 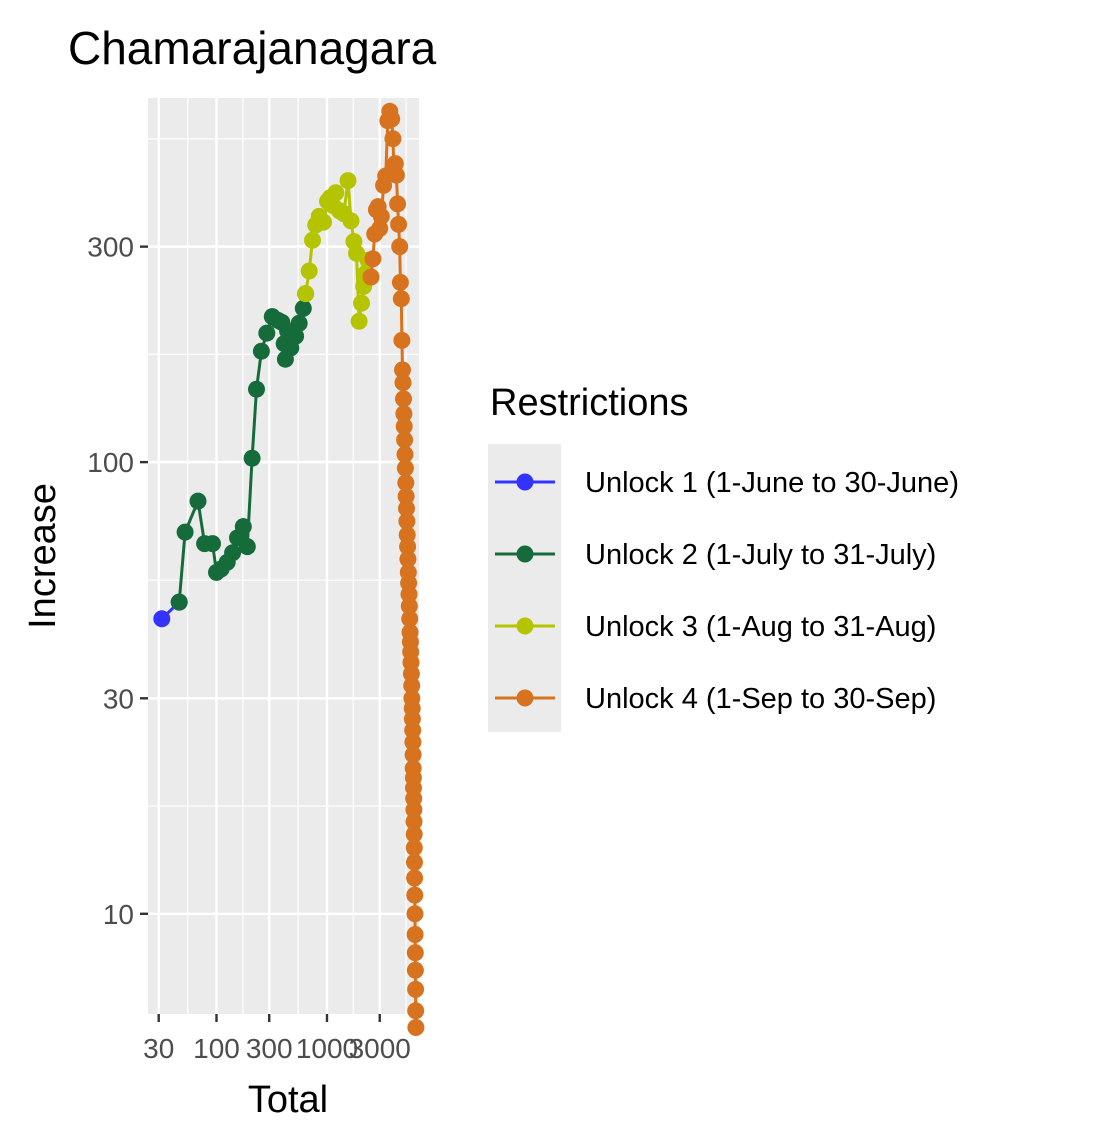 I want to click on x-tick-label: 3000, so click(x=380, y=1048).